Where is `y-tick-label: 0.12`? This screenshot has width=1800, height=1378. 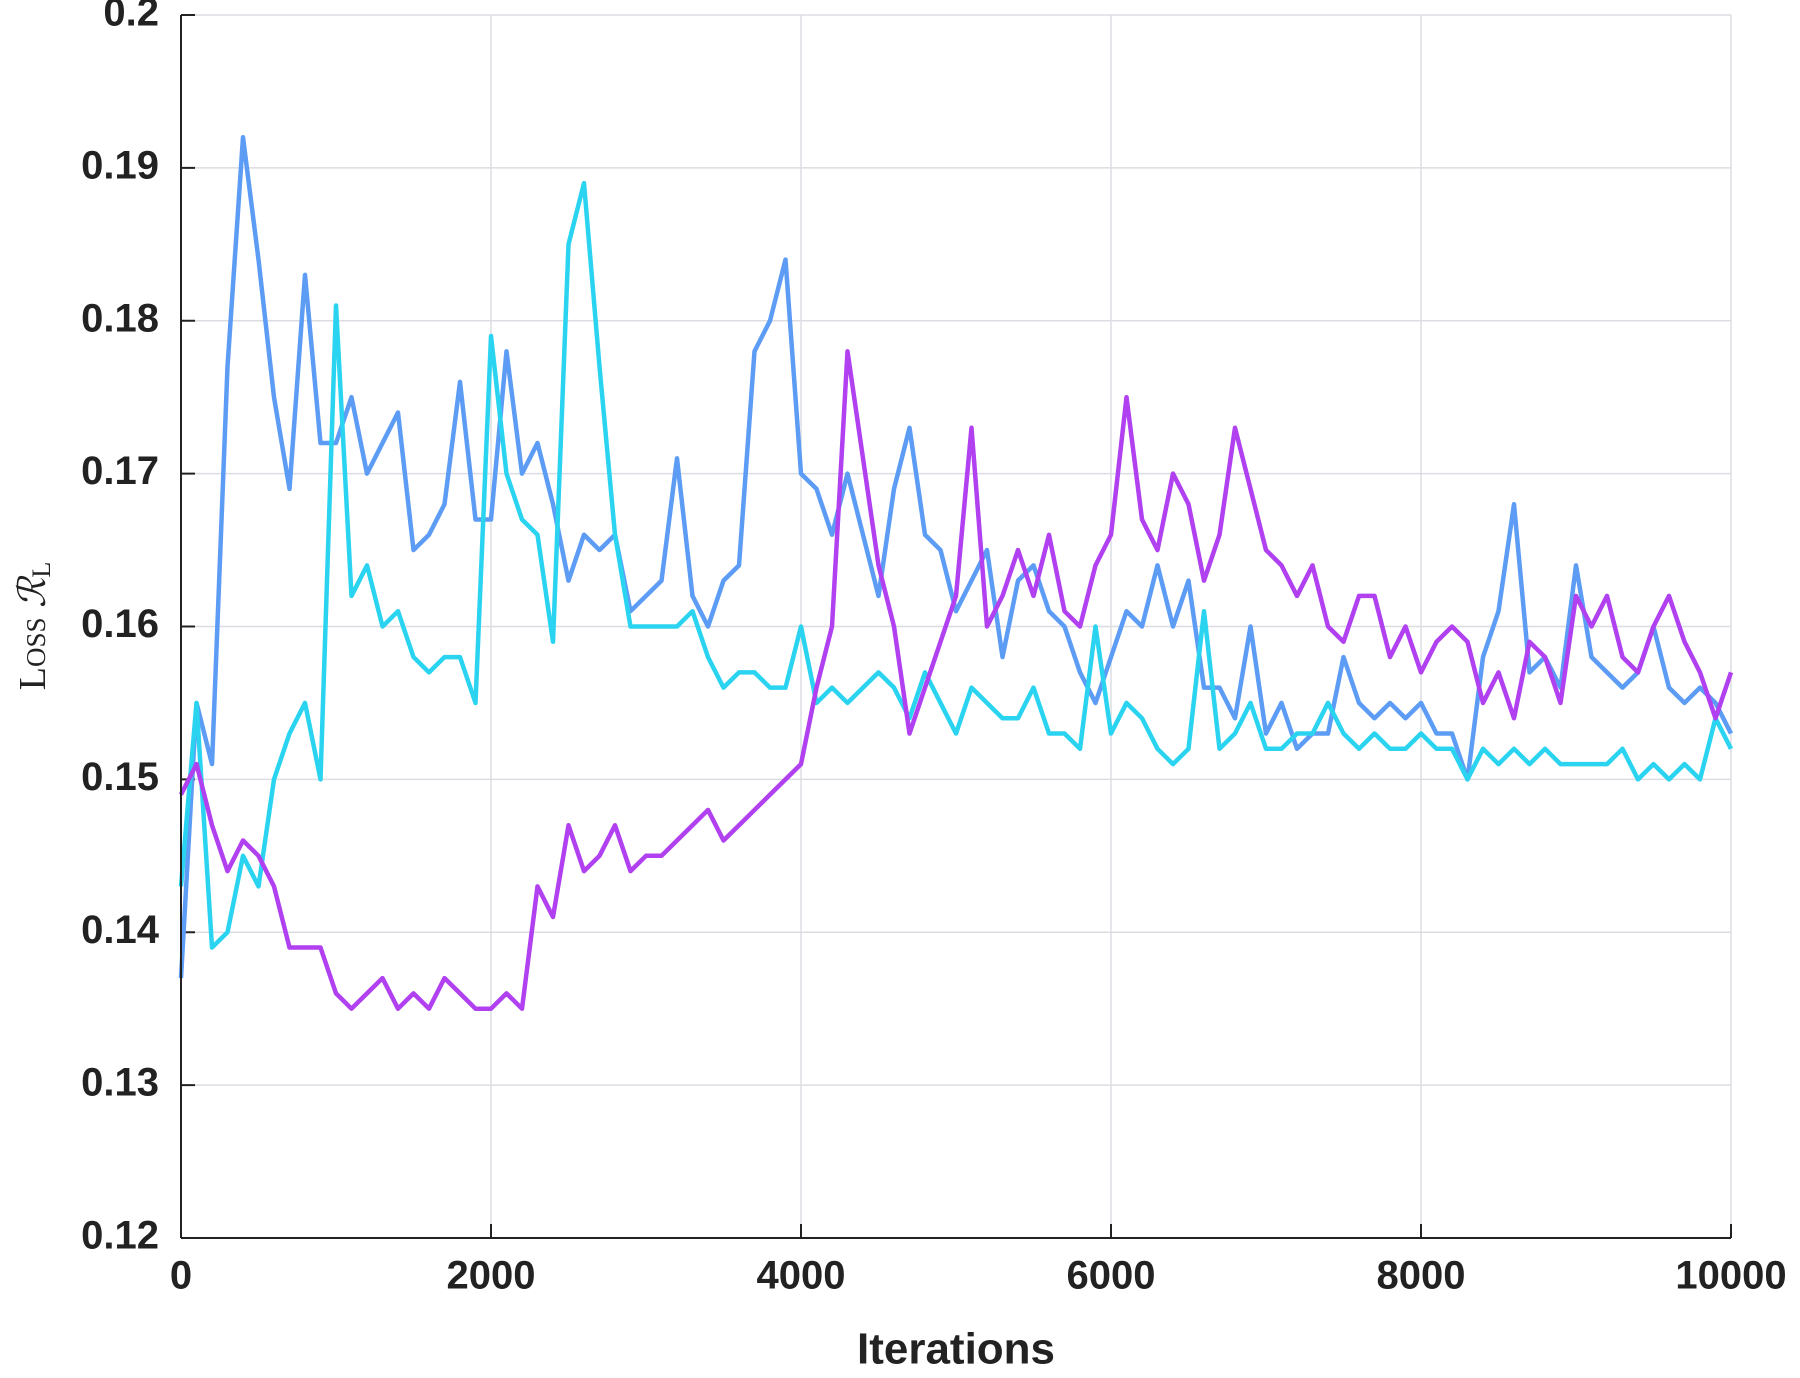 y-tick-label: 0.12 is located at coordinates (120, 1236).